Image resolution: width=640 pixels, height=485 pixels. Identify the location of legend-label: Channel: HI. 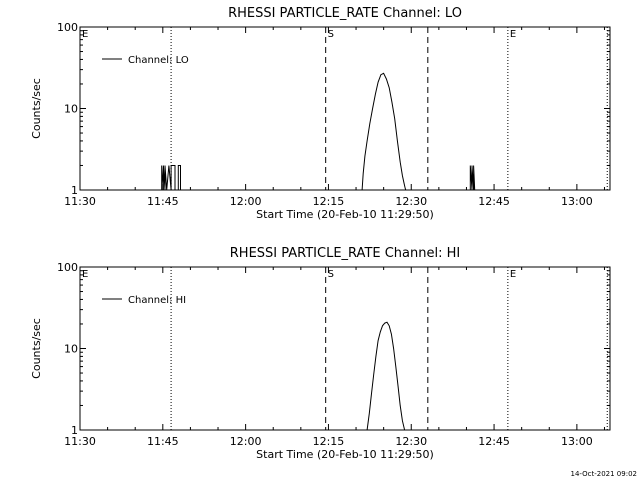
(157, 300).